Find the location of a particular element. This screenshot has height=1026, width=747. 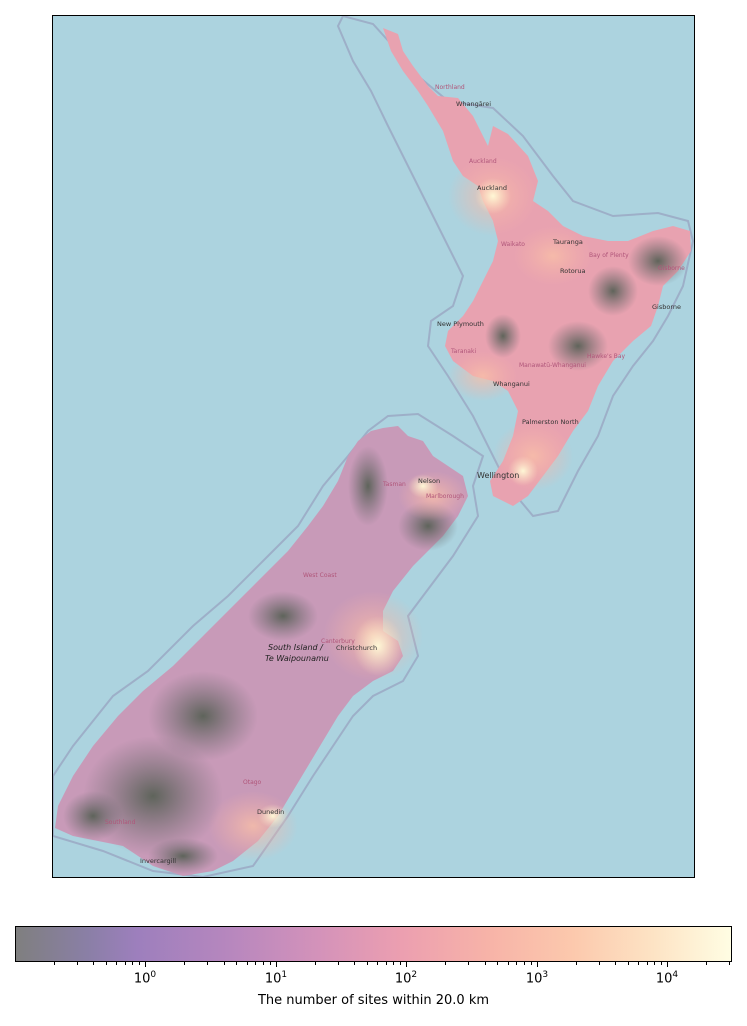

label-manawatu: Manawatū-Whanganui is located at coordinates (552, 365).